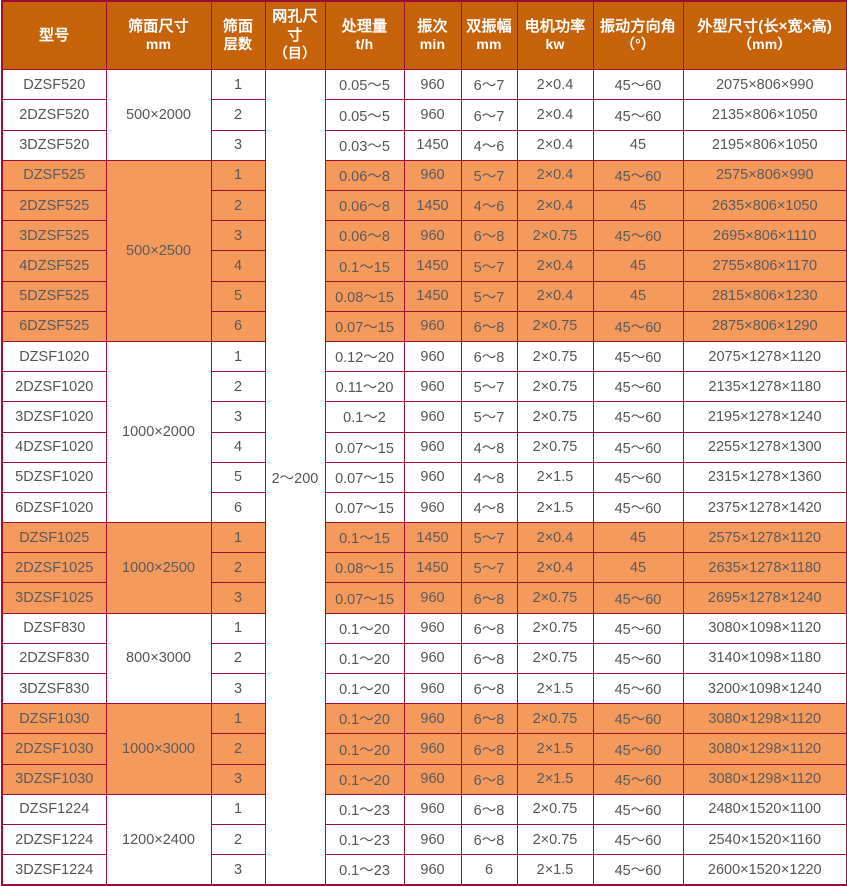 This screenshot has width=847, height=886. Describe the element at coordinates (764, 35) in the screenshot. I see `column-header-9: 外型尺寸(长×宽×高) （mm）` at that location.